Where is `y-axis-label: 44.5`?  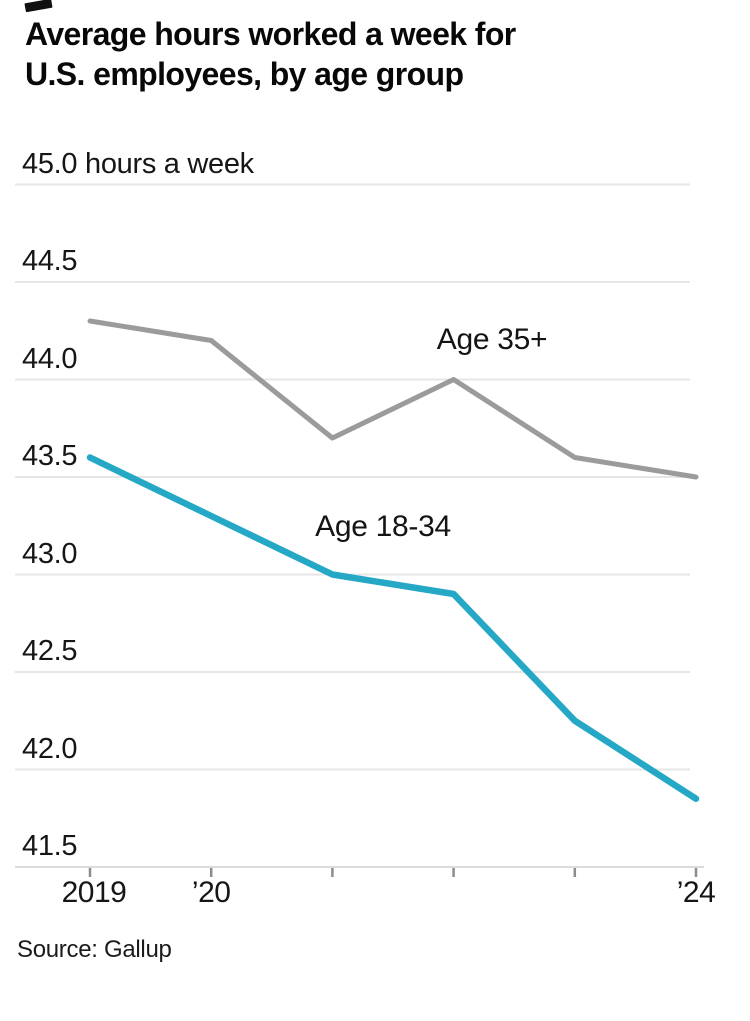 y-axis-label: 44.5 is located at coordinates (50, 261).